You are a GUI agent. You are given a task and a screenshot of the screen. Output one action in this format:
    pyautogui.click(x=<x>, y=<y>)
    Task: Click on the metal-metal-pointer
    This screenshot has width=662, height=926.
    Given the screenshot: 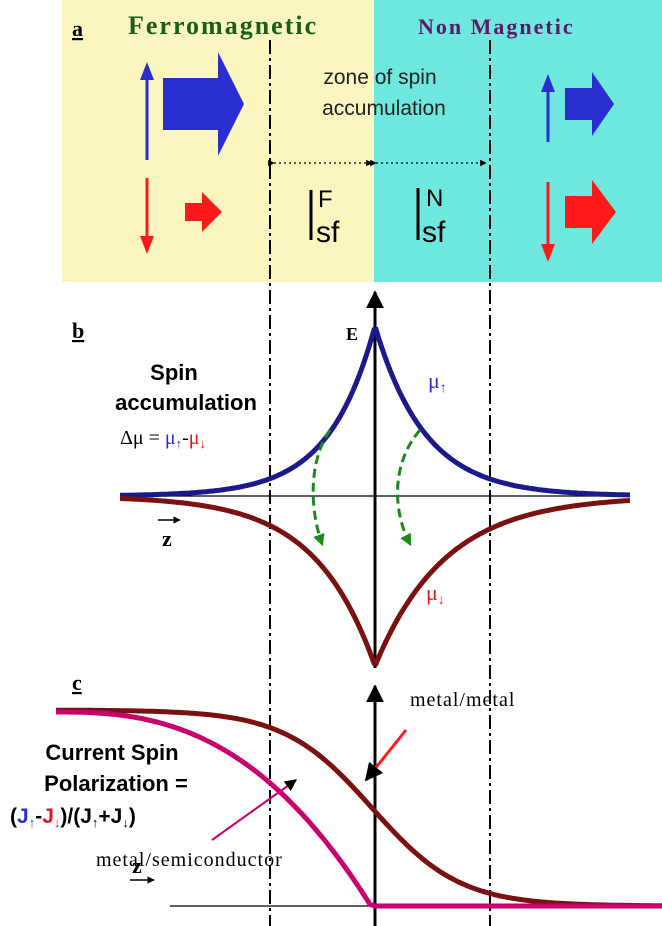 What is the action you would take?
    pyautogui.click(x=386, y=755)
    